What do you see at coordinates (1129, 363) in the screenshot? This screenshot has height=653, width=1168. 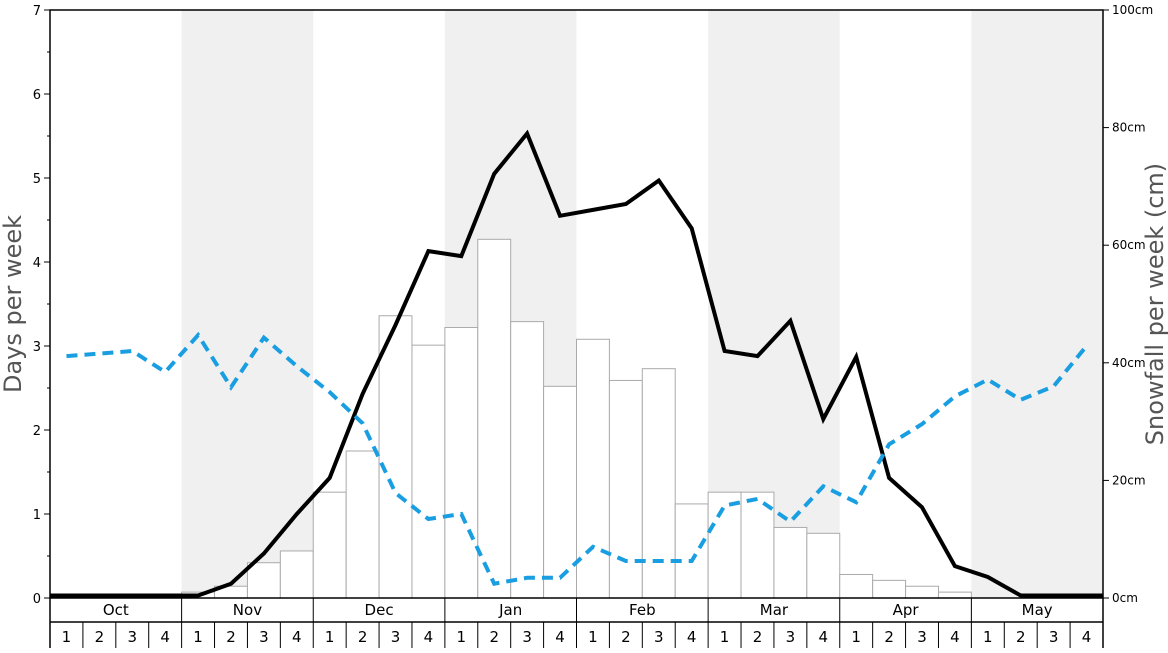 I see `right-tick-label: 40cm` at bounding box center [1129, 363].